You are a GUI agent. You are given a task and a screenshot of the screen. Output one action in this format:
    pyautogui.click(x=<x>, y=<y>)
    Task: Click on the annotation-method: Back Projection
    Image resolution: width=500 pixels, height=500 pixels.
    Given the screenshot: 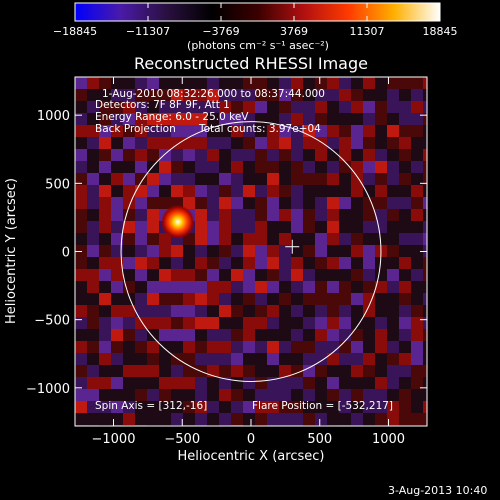 What is the action you would take?
    pyautogui.click(x=135, y=129)
    